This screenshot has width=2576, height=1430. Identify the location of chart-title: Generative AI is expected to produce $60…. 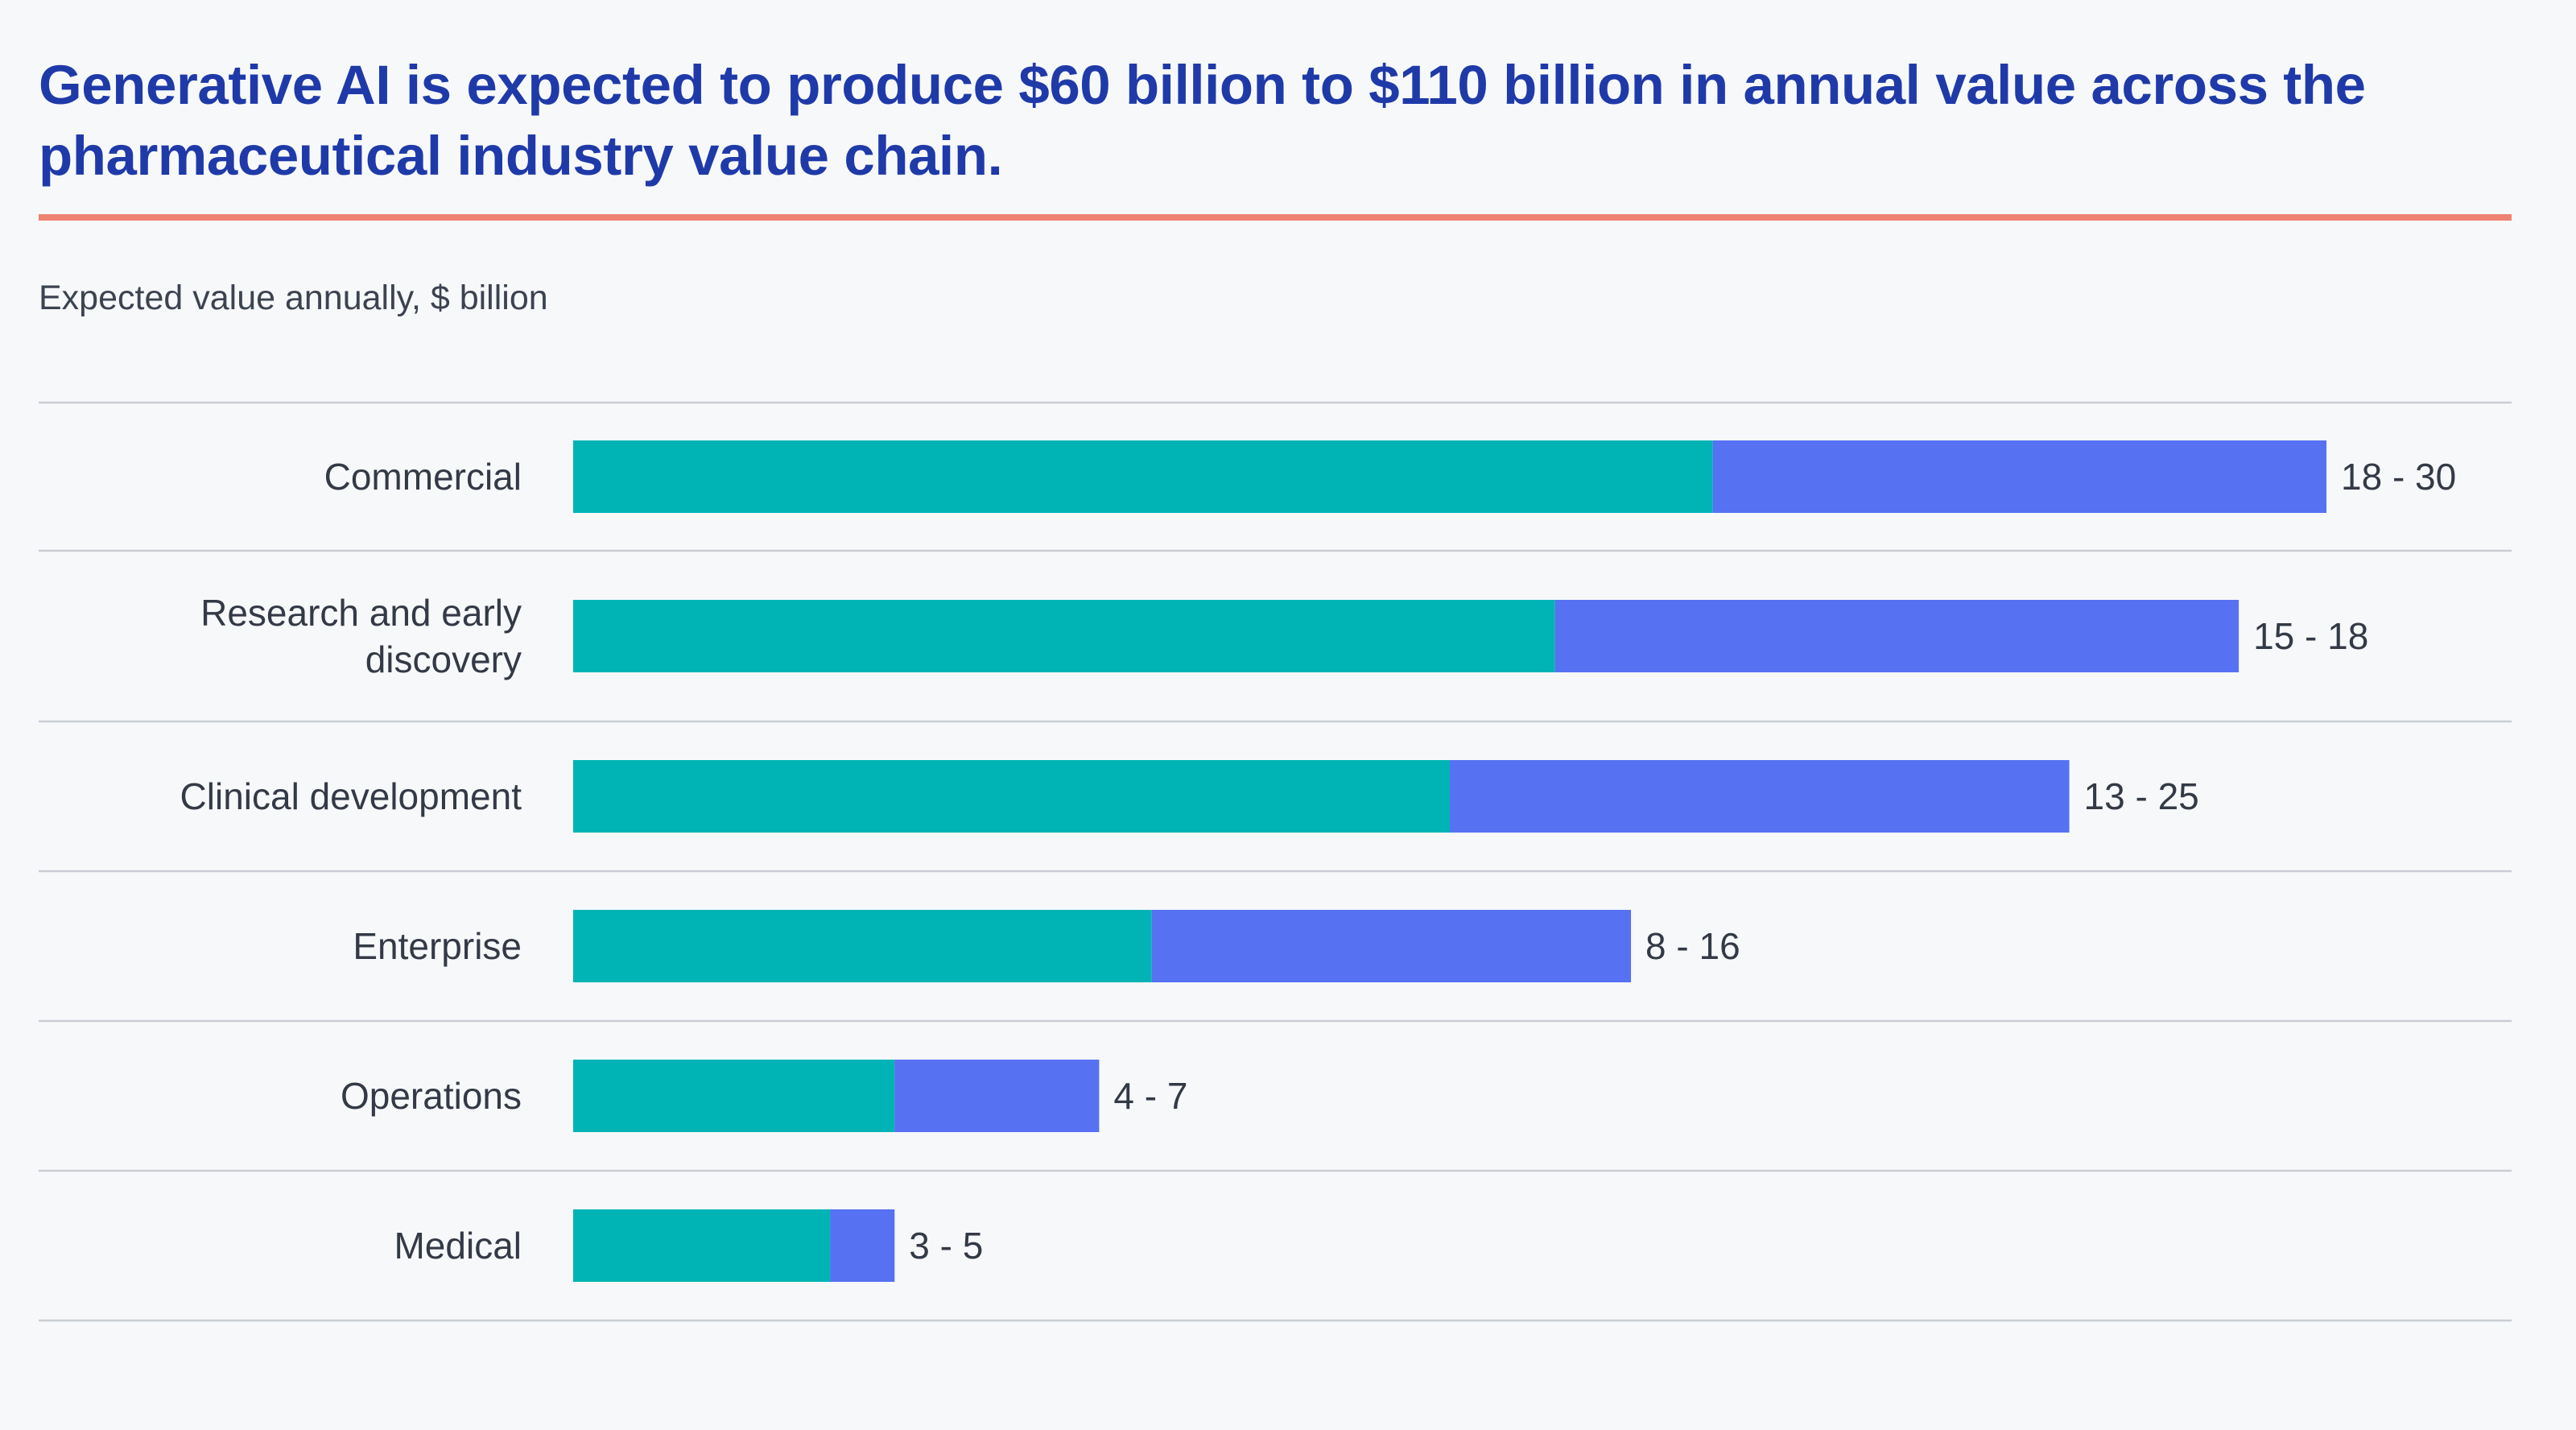
(1202, 121).